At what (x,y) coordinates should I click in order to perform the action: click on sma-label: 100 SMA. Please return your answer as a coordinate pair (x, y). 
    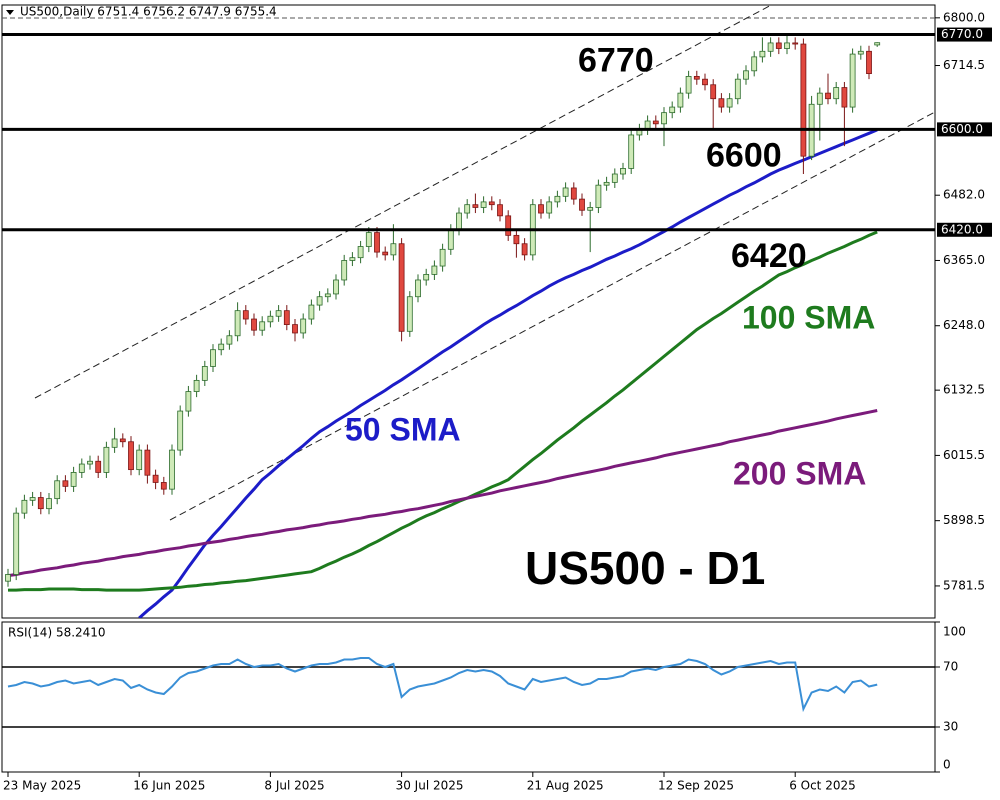
    Looking at the image, I should click on (808, 317).